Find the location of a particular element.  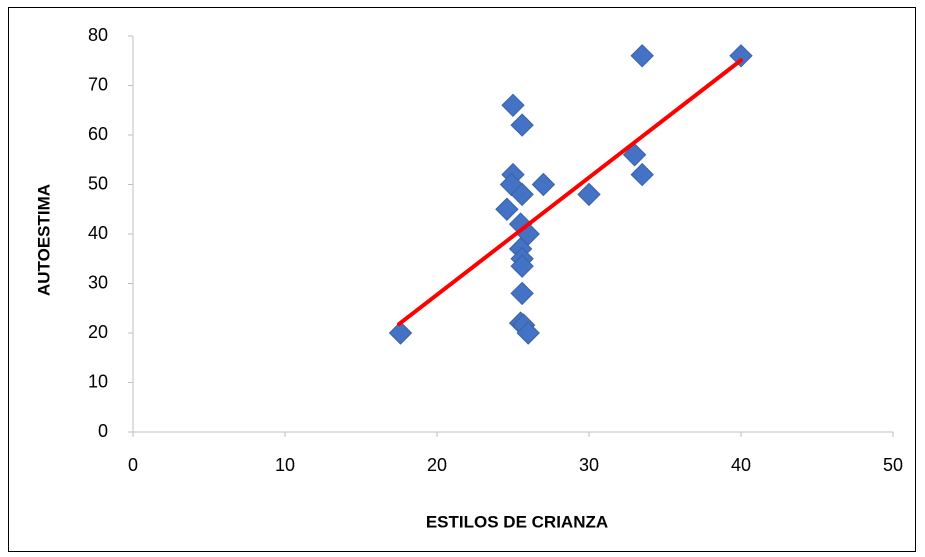

y-tick-label: 60 is located at coordinates (98, 134).